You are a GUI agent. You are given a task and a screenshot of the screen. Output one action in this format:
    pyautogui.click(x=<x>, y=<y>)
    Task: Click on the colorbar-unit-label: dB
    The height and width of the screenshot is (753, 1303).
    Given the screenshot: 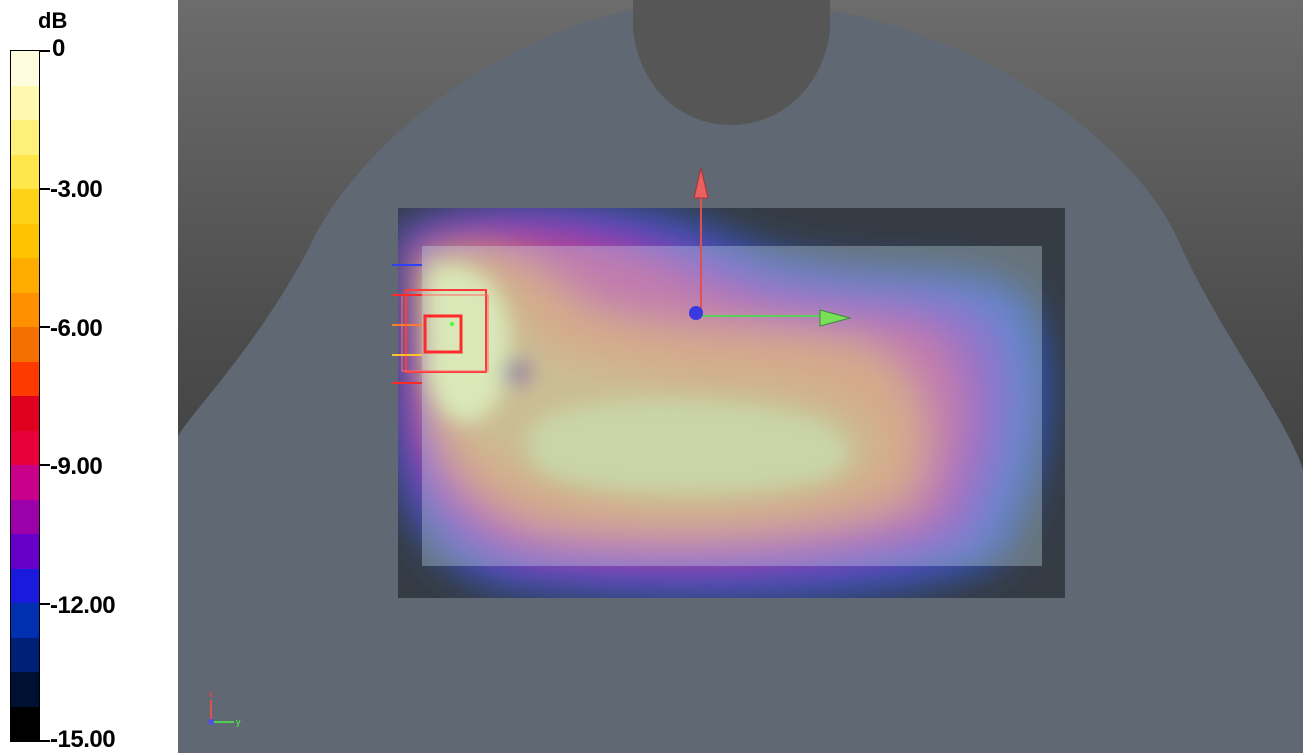 What is the action you would take?
    pyautogui.click(x=53, y=20)
    